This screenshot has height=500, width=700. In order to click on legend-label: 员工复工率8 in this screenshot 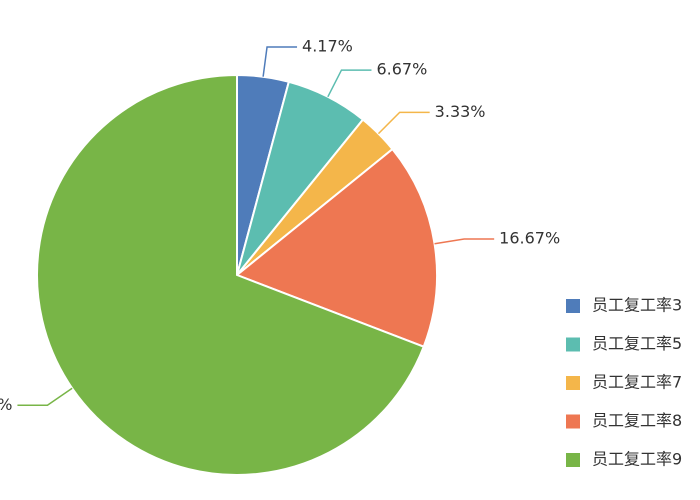, I will do `click(637, 420)`.